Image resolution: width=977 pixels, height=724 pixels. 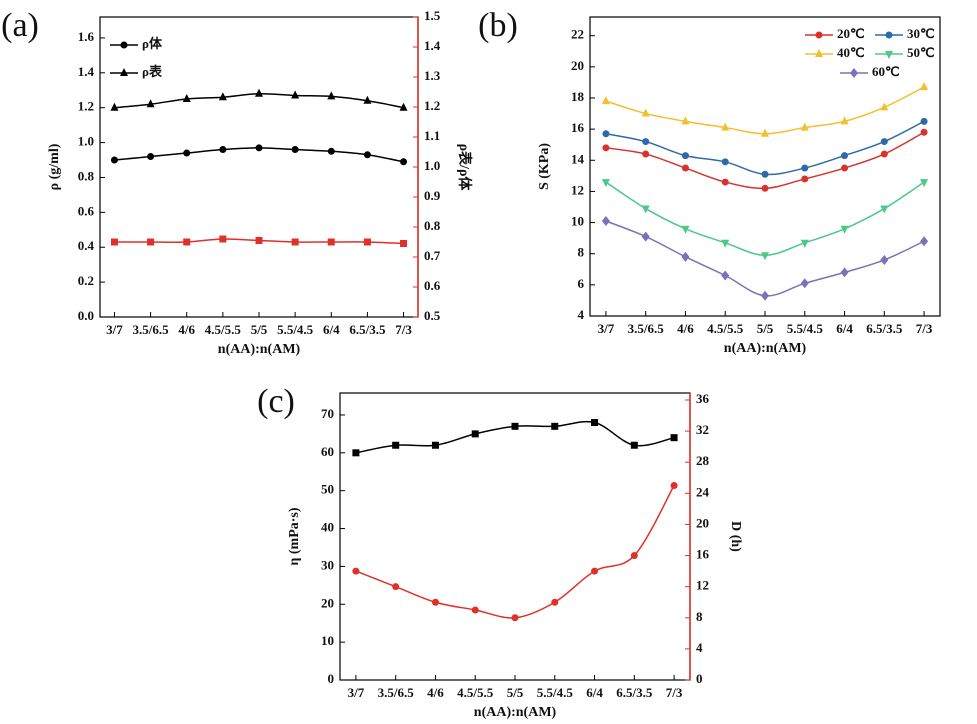 What do you see at coordinates (703, 491) in the screenshot?
I see `y2-tick-label: 24` at bounding box center [703, 491].